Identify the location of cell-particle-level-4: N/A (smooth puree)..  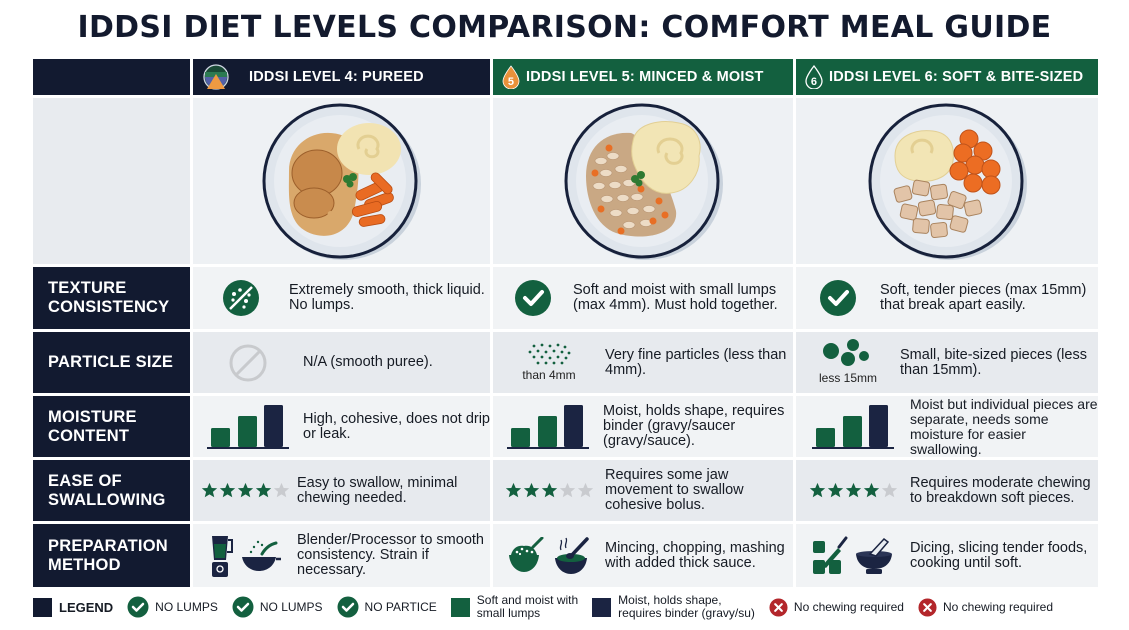
(341, 362).